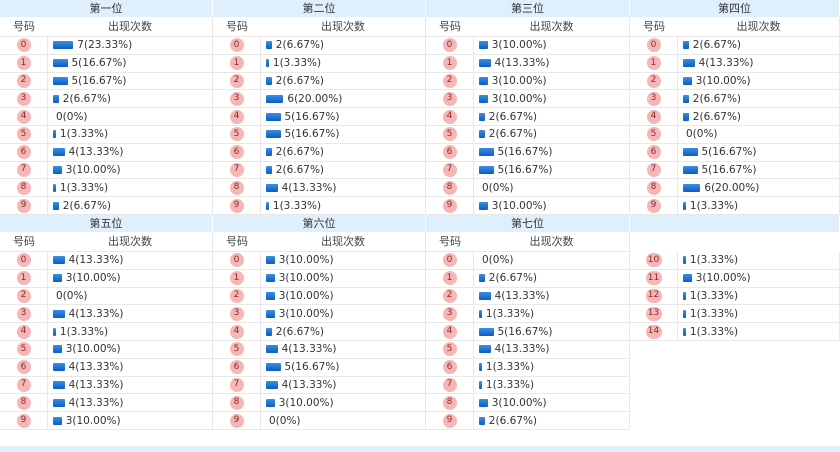  What do you see at coordinates (319, 46) in the screenshot?
I see `frequency-row: 0 2(6.67%)` at bounding box center [319, 46].